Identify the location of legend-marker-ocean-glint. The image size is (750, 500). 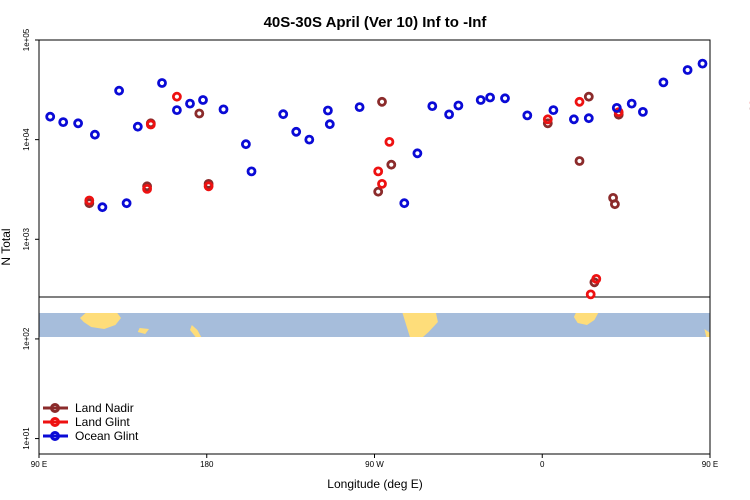
(55, 436).